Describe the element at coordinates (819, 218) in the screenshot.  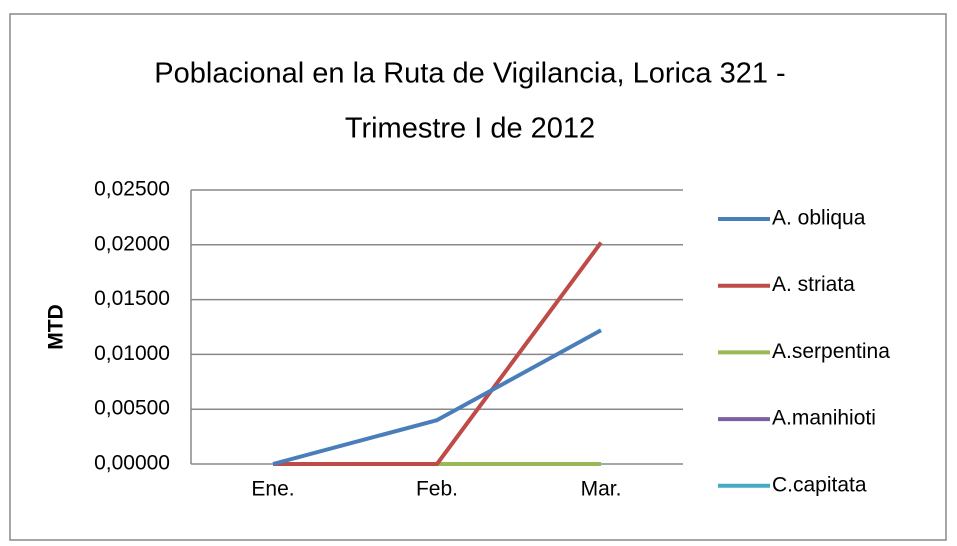
I see `legend-label: A. obliqua` at that location.